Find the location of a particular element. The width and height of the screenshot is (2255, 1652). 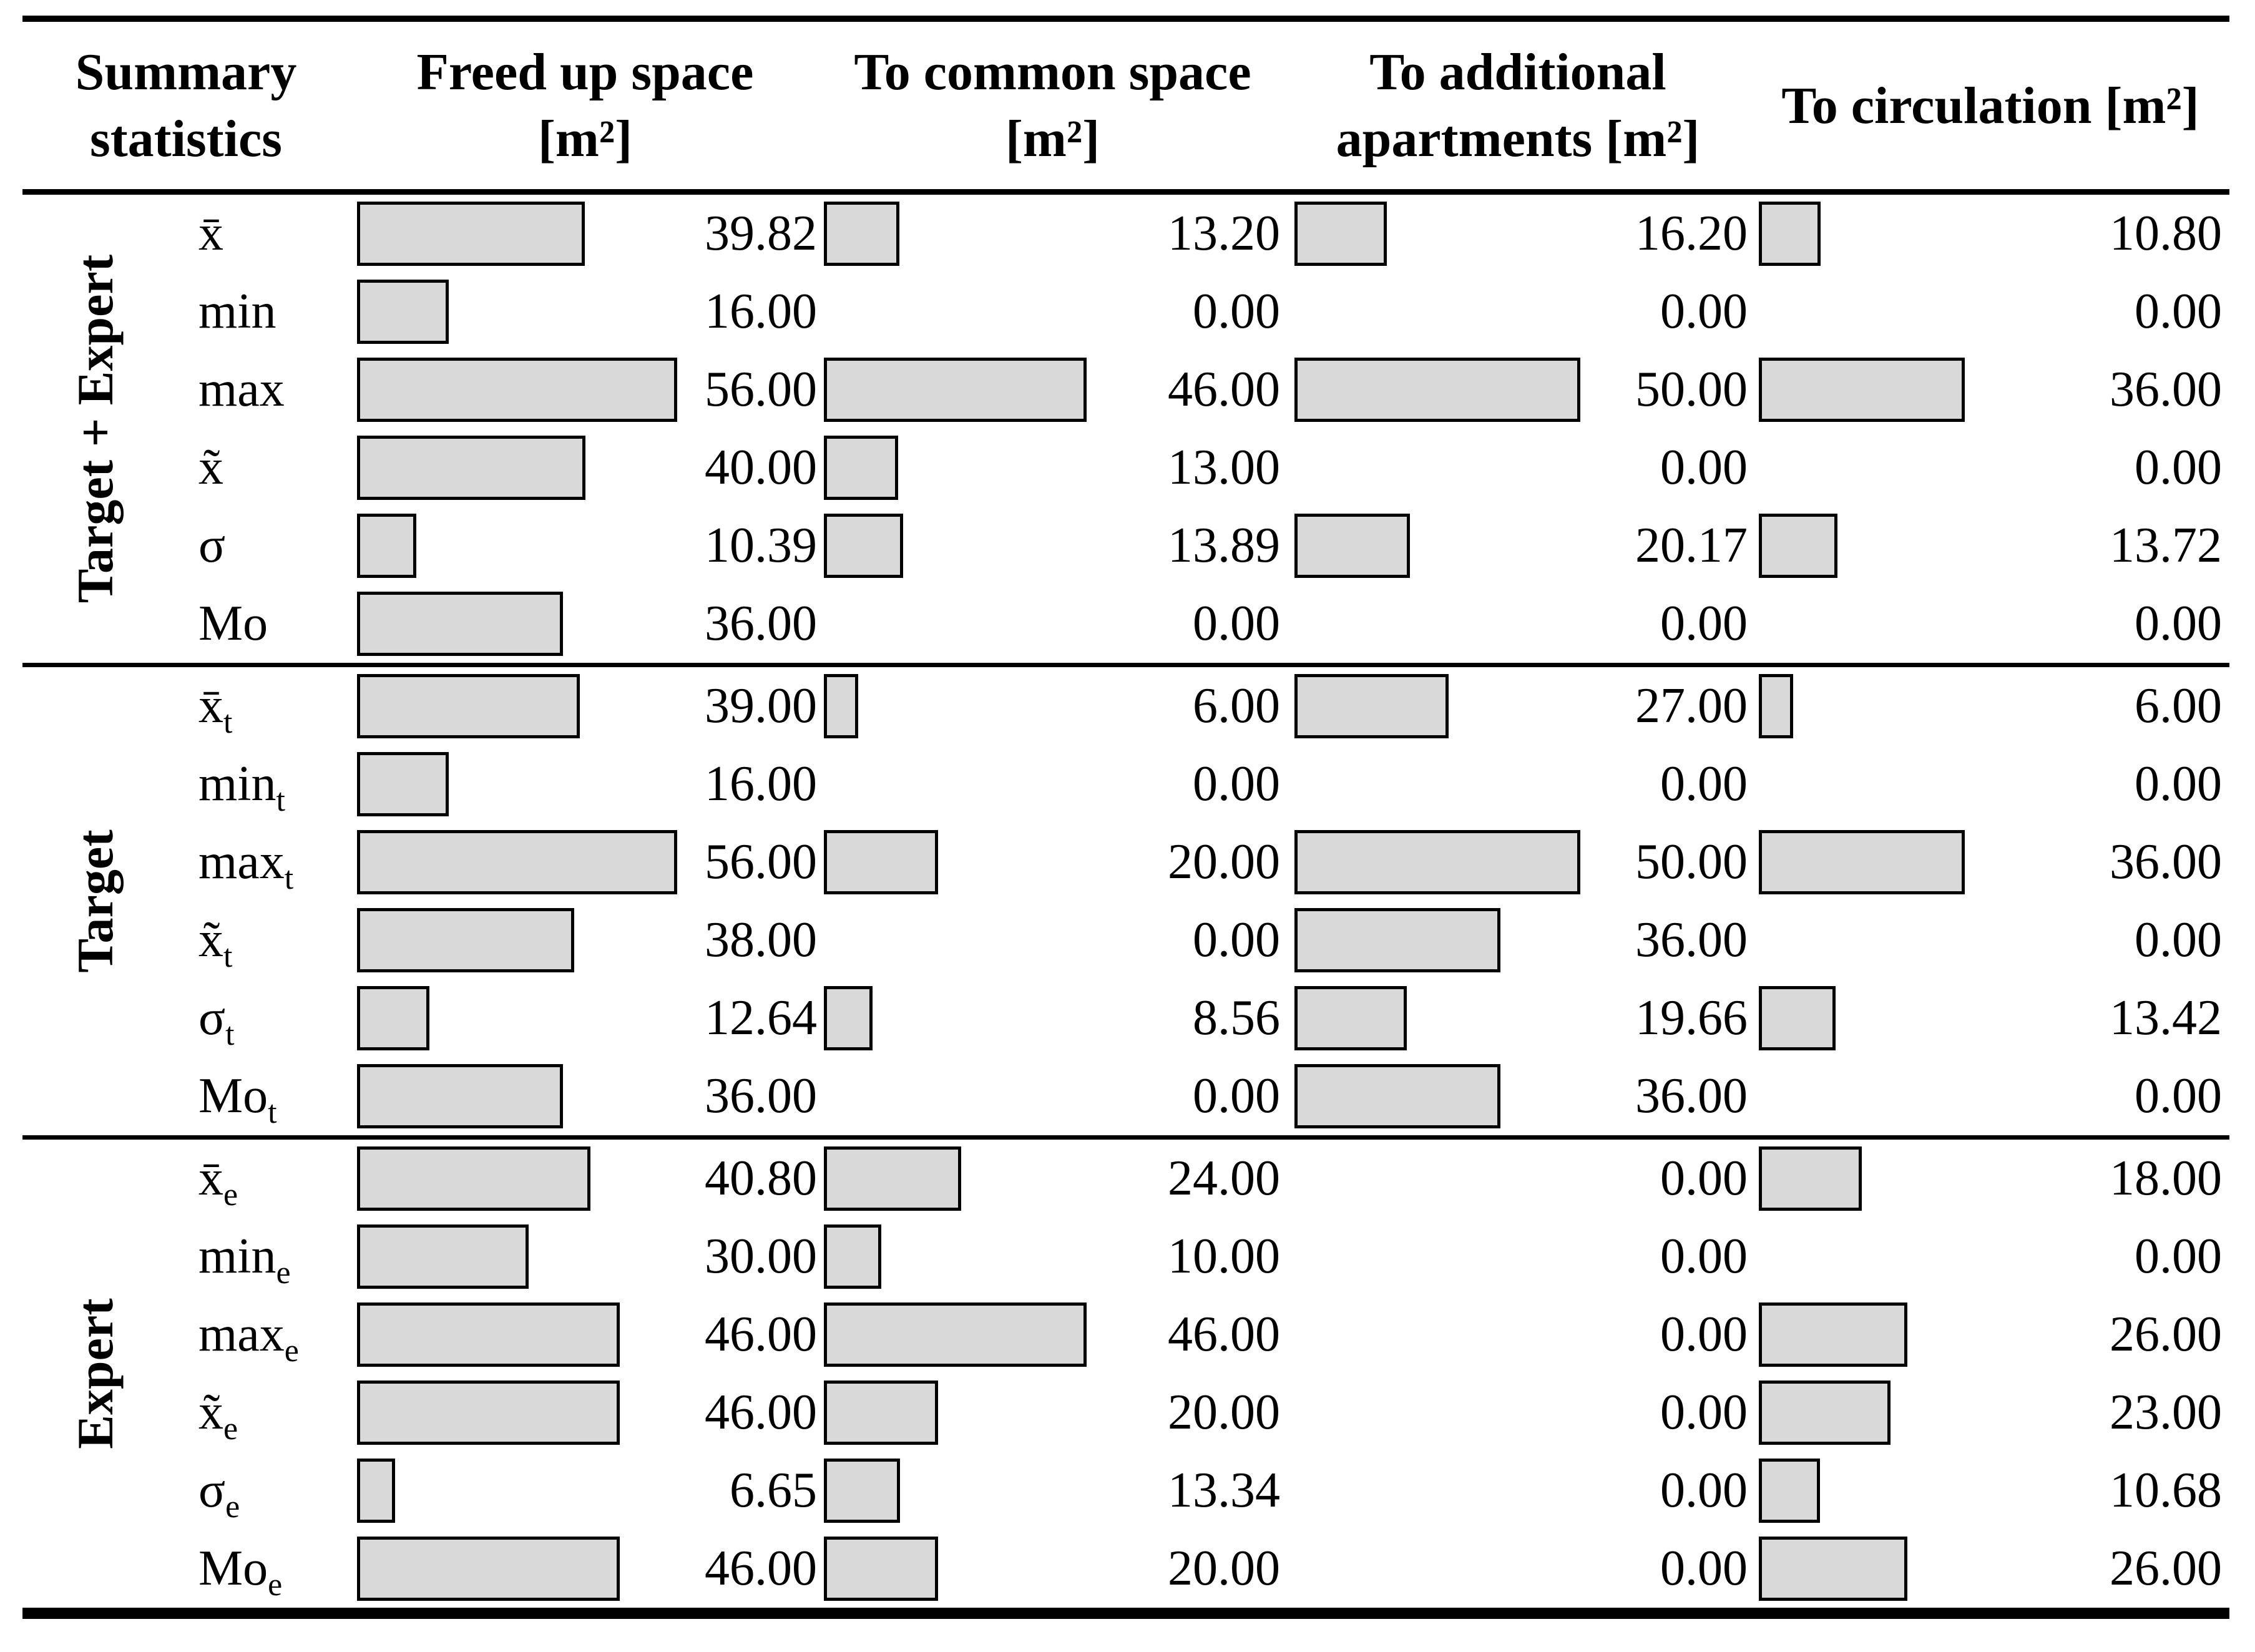

data-cell: 16.00 is located at coordinates (585, 312).